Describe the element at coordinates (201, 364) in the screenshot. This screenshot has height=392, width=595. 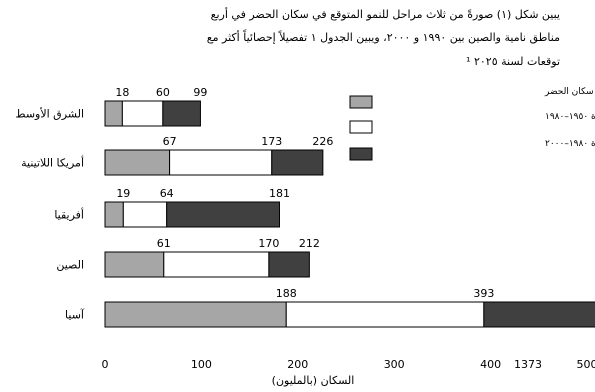
I see `x-tick-label: 100` at that location.